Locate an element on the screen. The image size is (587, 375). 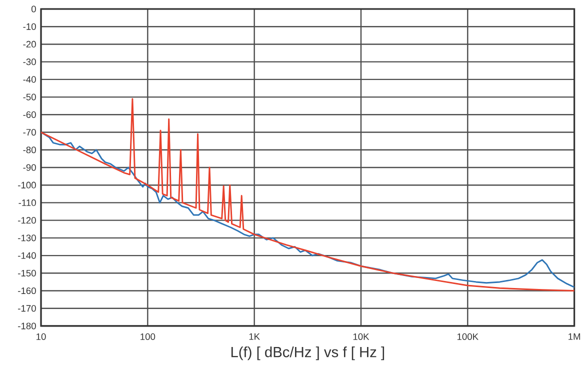
y-tick-label: -100 is located at coordinates (27, 185).